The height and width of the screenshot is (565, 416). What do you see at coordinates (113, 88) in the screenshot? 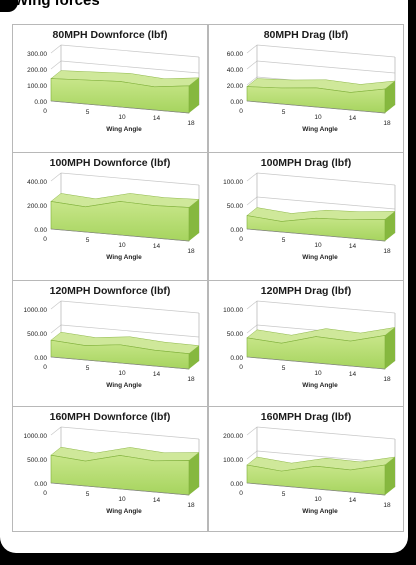
I see `chart-svg: 300.00 200.00 100.00 0.00 0 5 10 14 18 Wing Angle` at bounding box center [113, 88].